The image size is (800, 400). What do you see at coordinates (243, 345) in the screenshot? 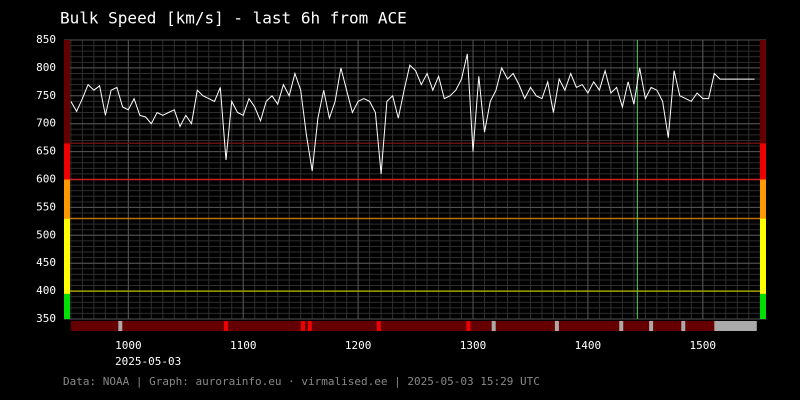
I see `x-tick-label: 1100` at bounding box center [243, 345].